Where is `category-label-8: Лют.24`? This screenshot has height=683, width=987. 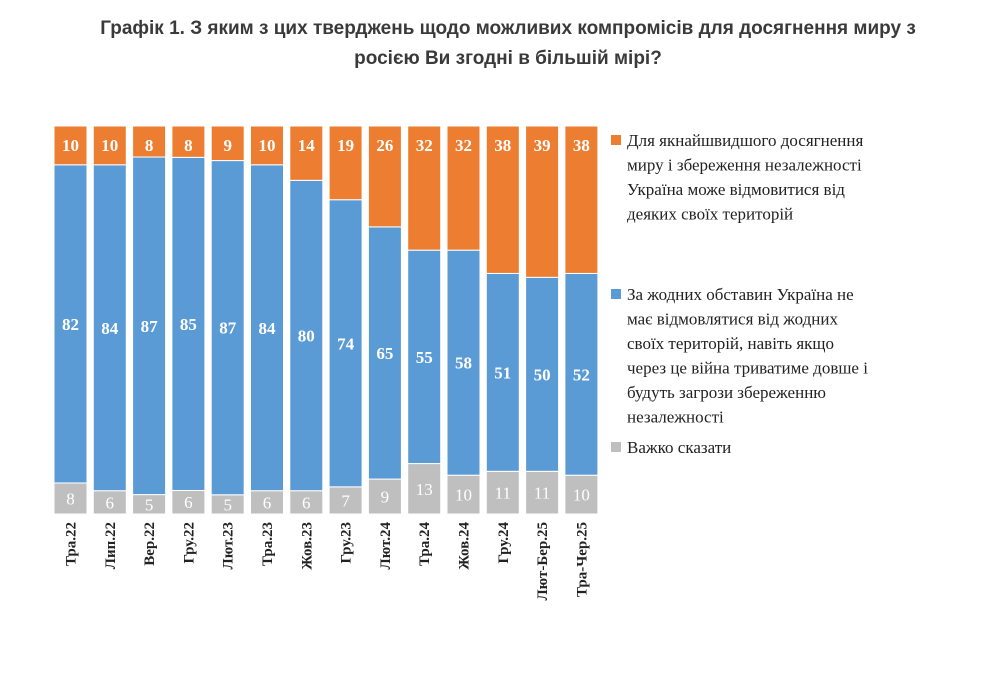
category-label-8: Лют.24 is located at coordinates (386, 546).